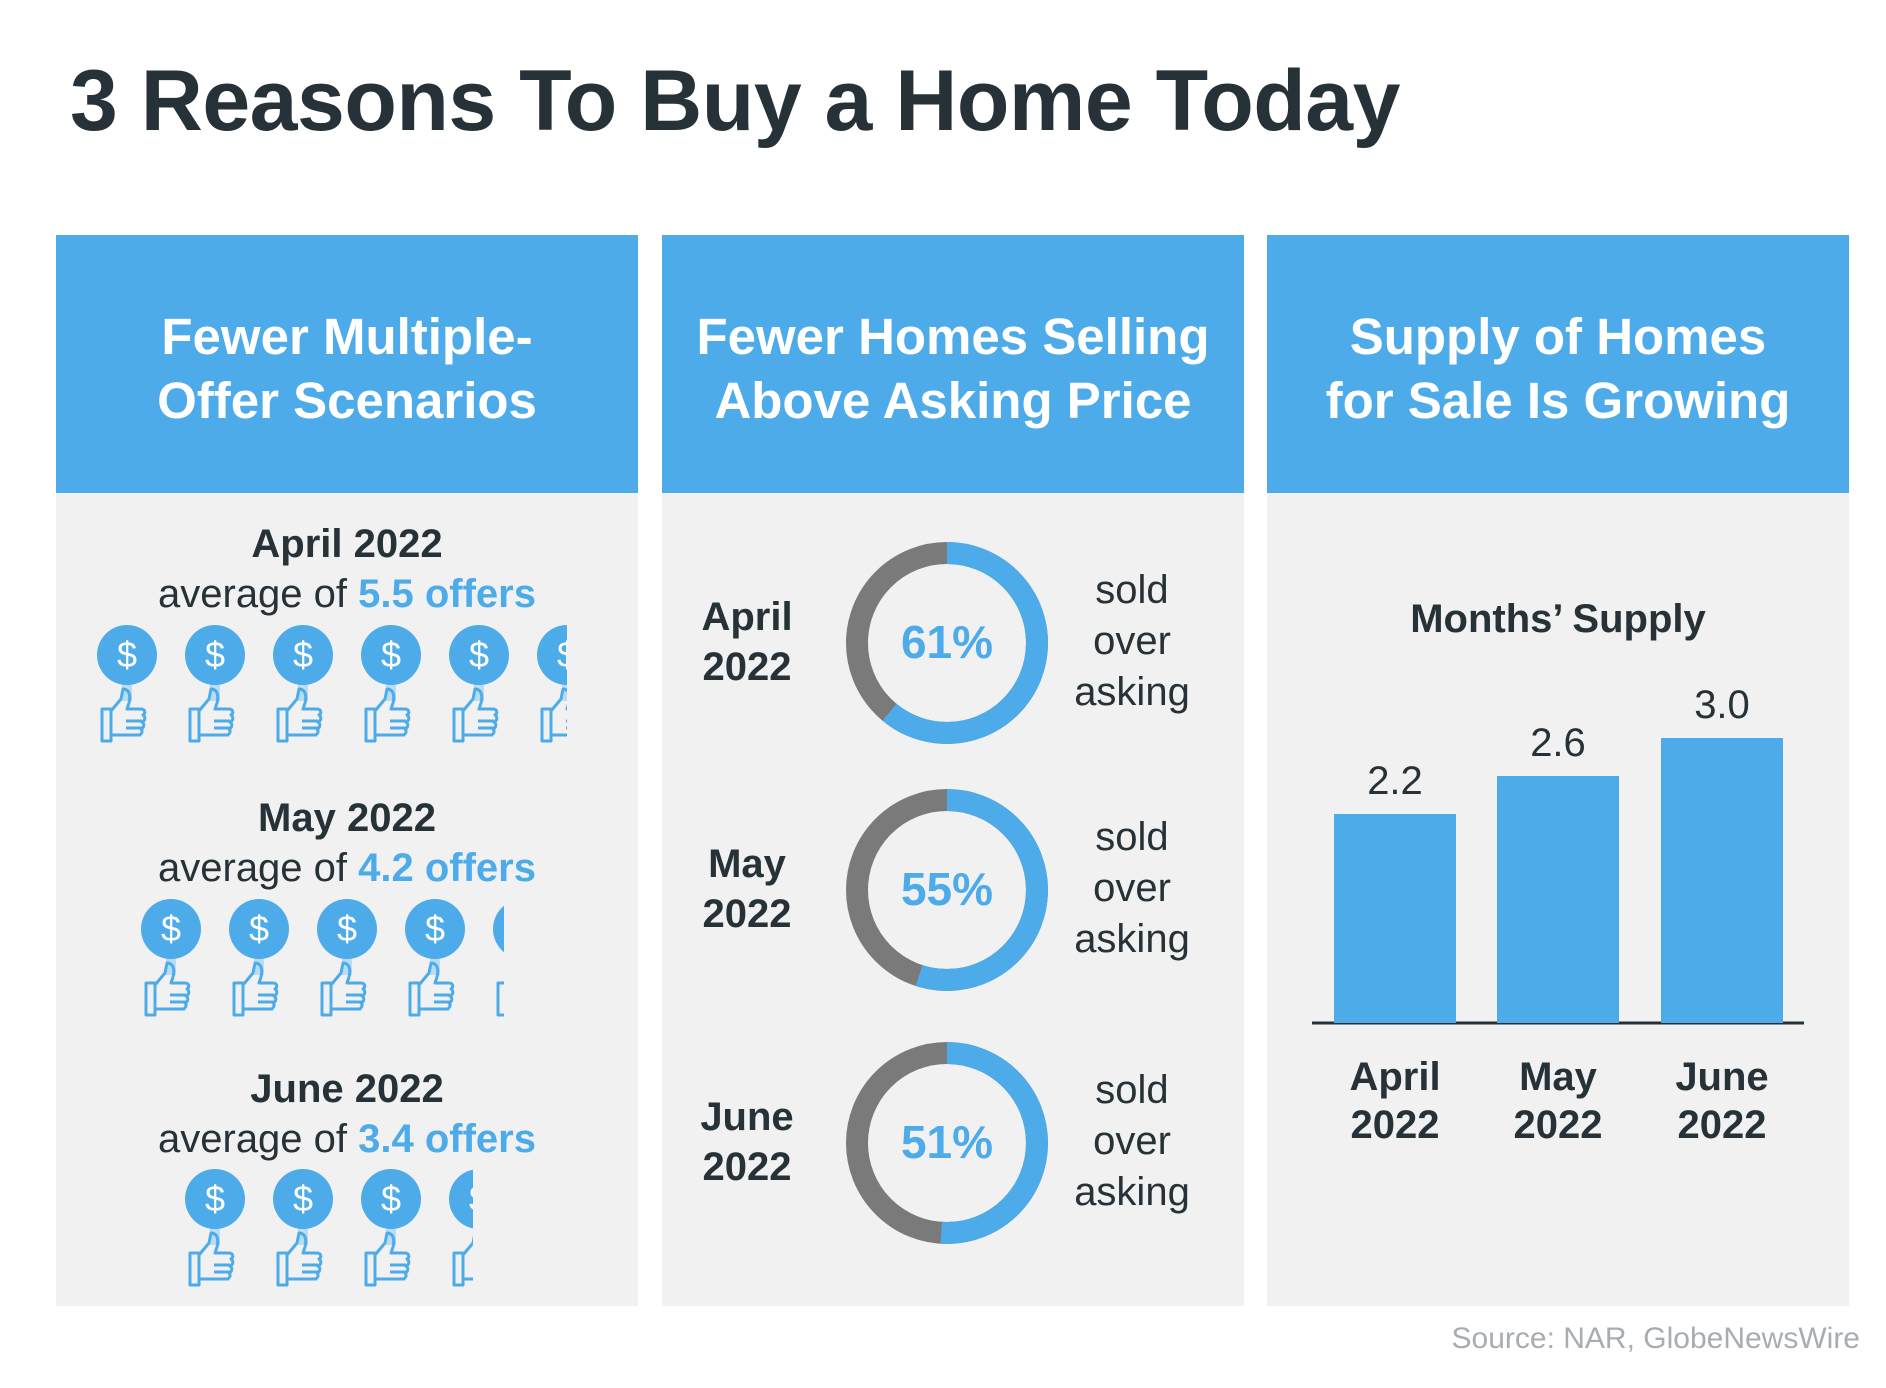  I want to click on offer-average-line: average of 3.4 offers, so click(347, 1139).